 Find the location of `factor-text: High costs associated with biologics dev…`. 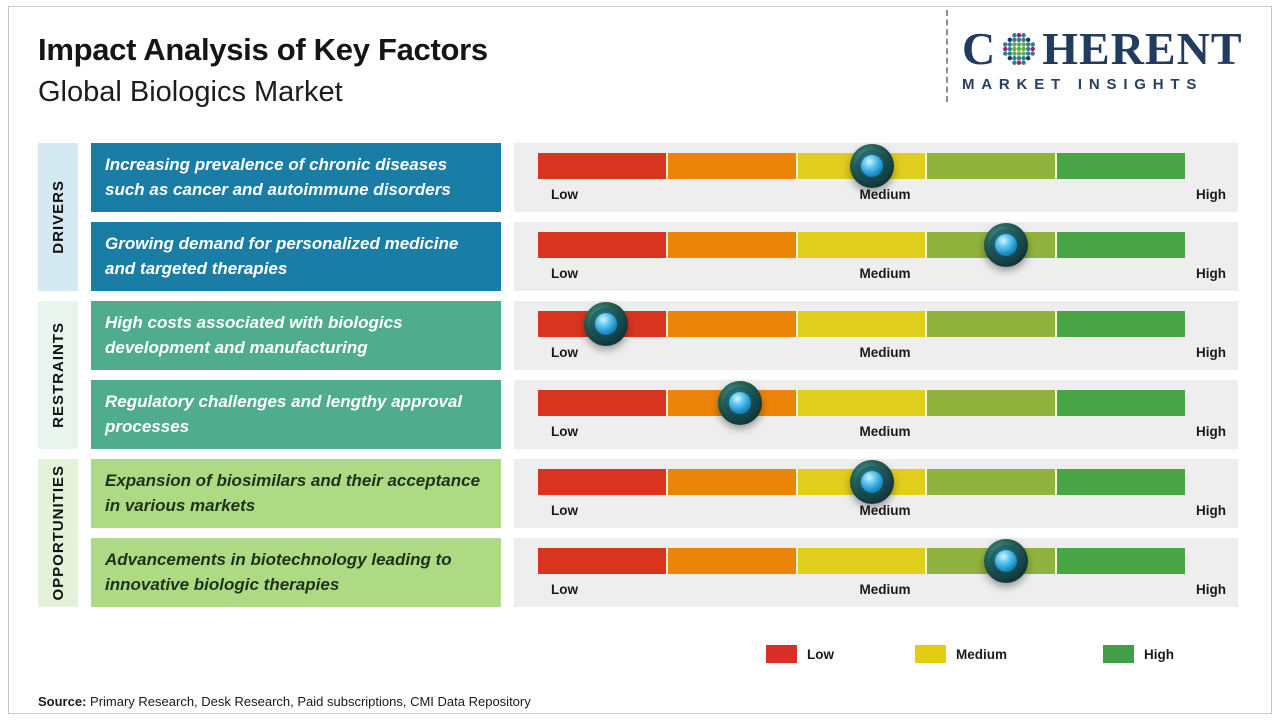

factor-text: High costs associated with biologics dev… is located at coordinates (254, 334).